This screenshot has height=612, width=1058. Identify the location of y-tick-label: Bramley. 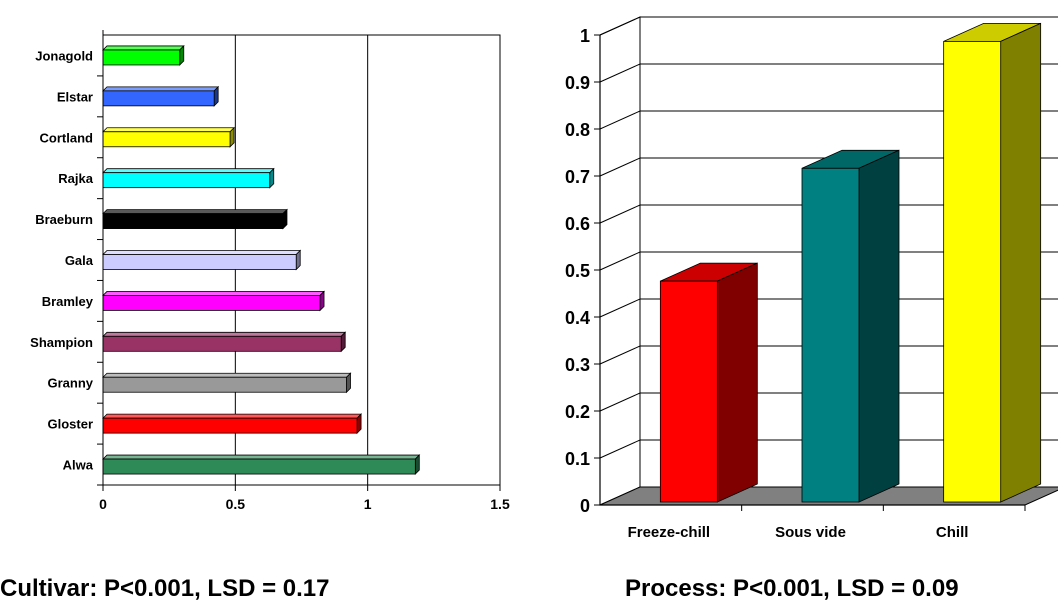
(68, 301).